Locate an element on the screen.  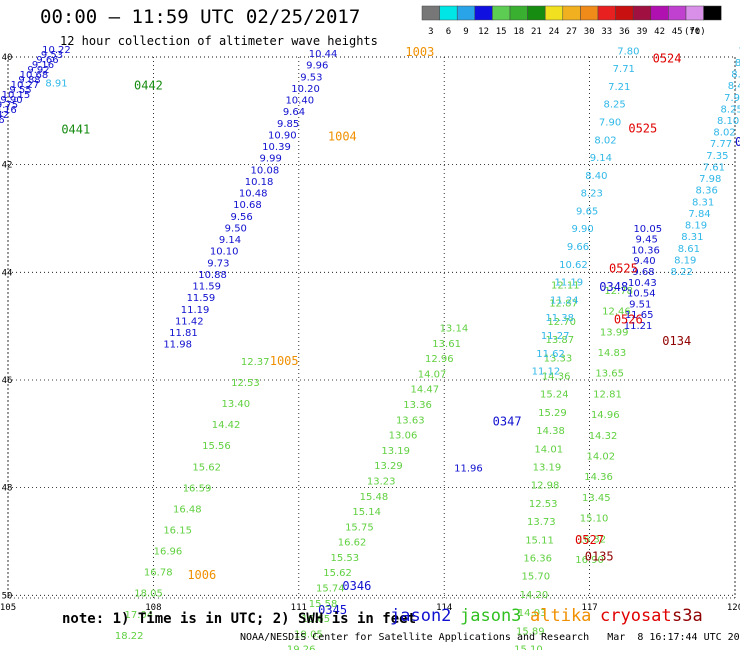
wave-height-value: 13.65 is located at coordinates (609, 374).